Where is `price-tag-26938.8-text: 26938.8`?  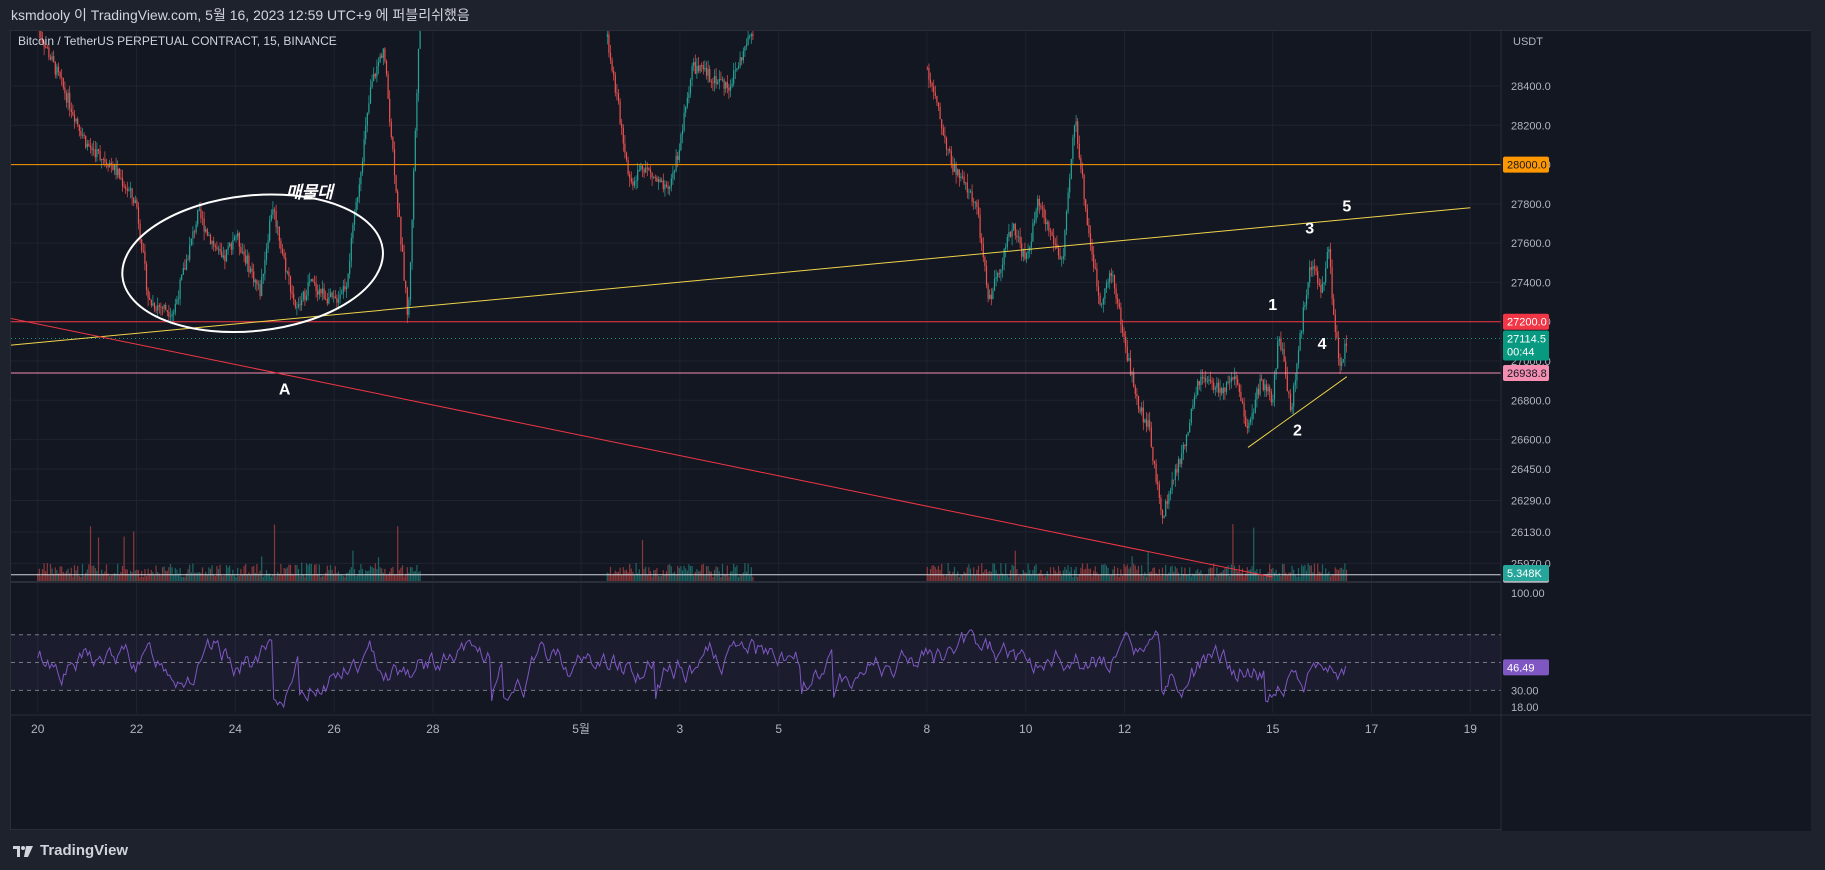
price-tag-26938.8-text: 26938.8 is located at coordinates (1527, 374).